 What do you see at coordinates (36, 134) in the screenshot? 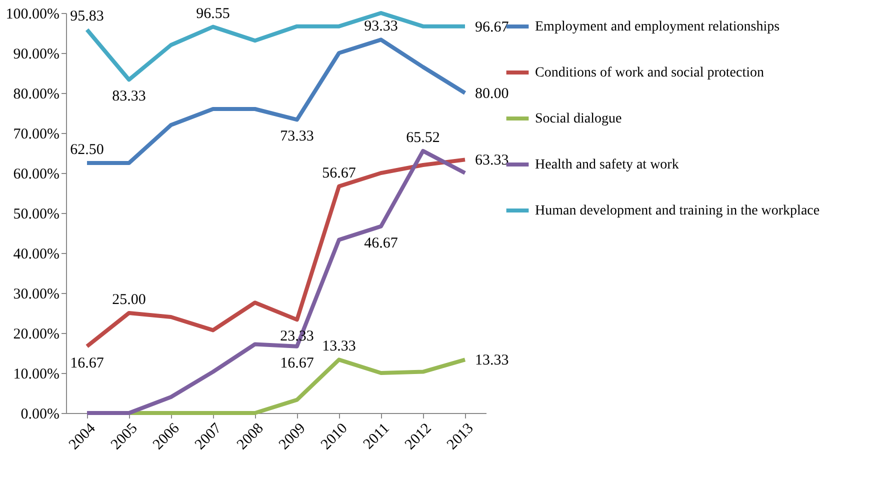
I see `y-tick-label: 70.00%` at bounding box center [36, 134].